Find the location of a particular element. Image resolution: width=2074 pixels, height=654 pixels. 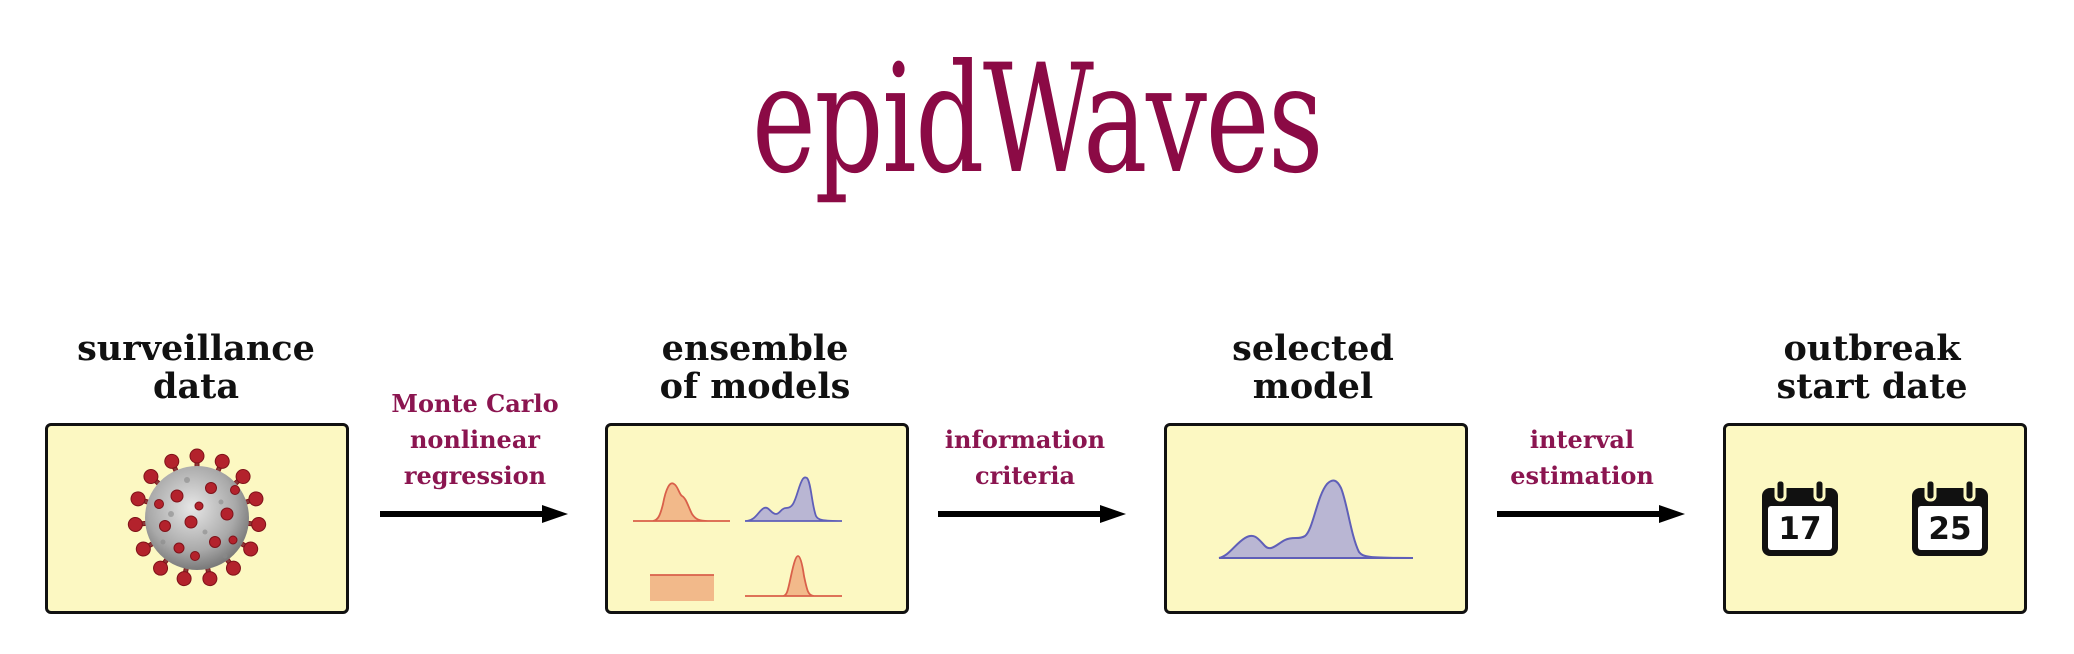

edge-label-line: regression is located at coordinates (475, 475).